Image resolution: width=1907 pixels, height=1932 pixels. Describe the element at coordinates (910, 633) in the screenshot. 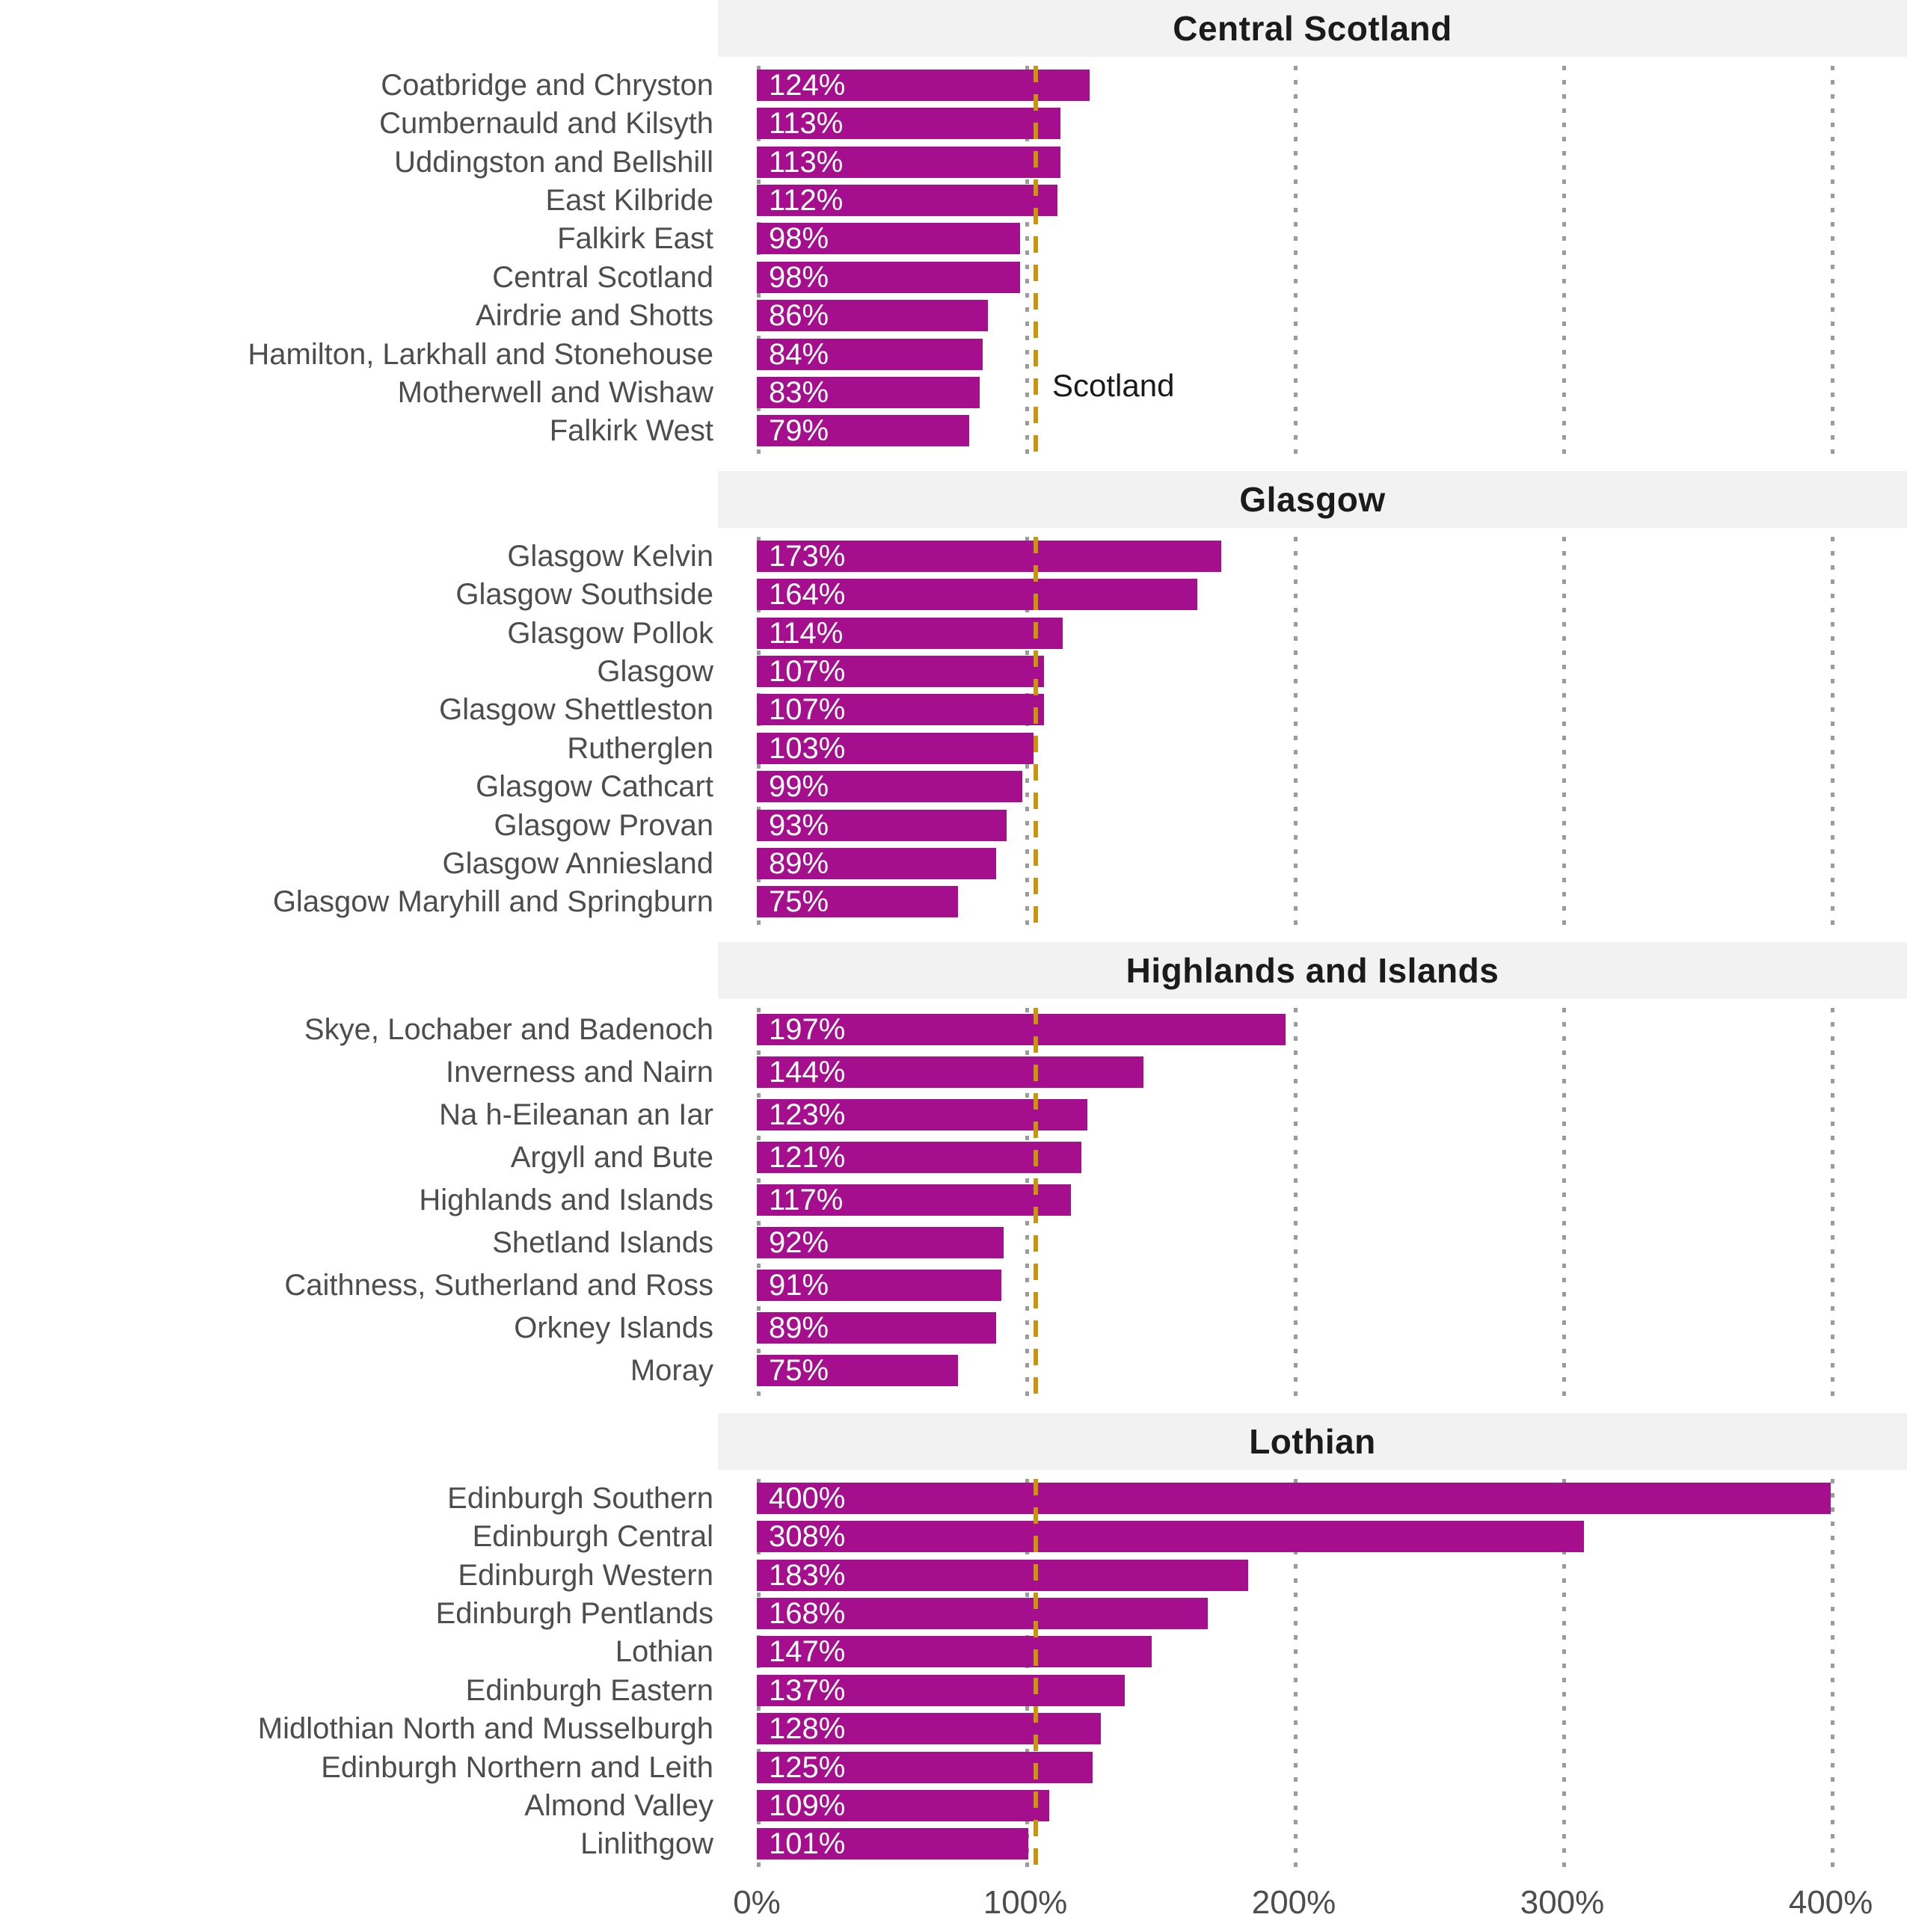

I see `value-bar: 114%` at that location.